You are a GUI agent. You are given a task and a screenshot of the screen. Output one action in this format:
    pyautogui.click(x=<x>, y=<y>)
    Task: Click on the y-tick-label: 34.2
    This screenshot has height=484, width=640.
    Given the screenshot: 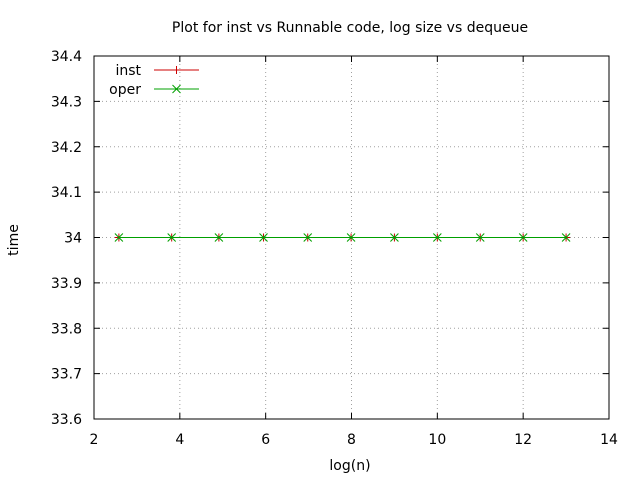 What is the action you would take?
    pyautogui.click(x=66, y=148)
    